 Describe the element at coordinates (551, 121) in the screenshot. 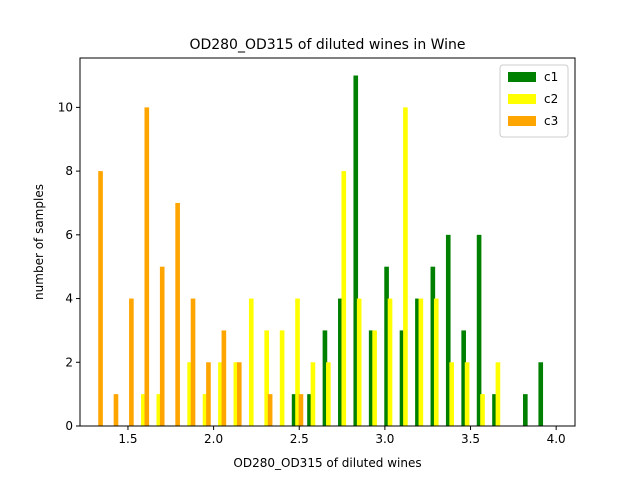

I see `legend-label-c3: c3` at that location.